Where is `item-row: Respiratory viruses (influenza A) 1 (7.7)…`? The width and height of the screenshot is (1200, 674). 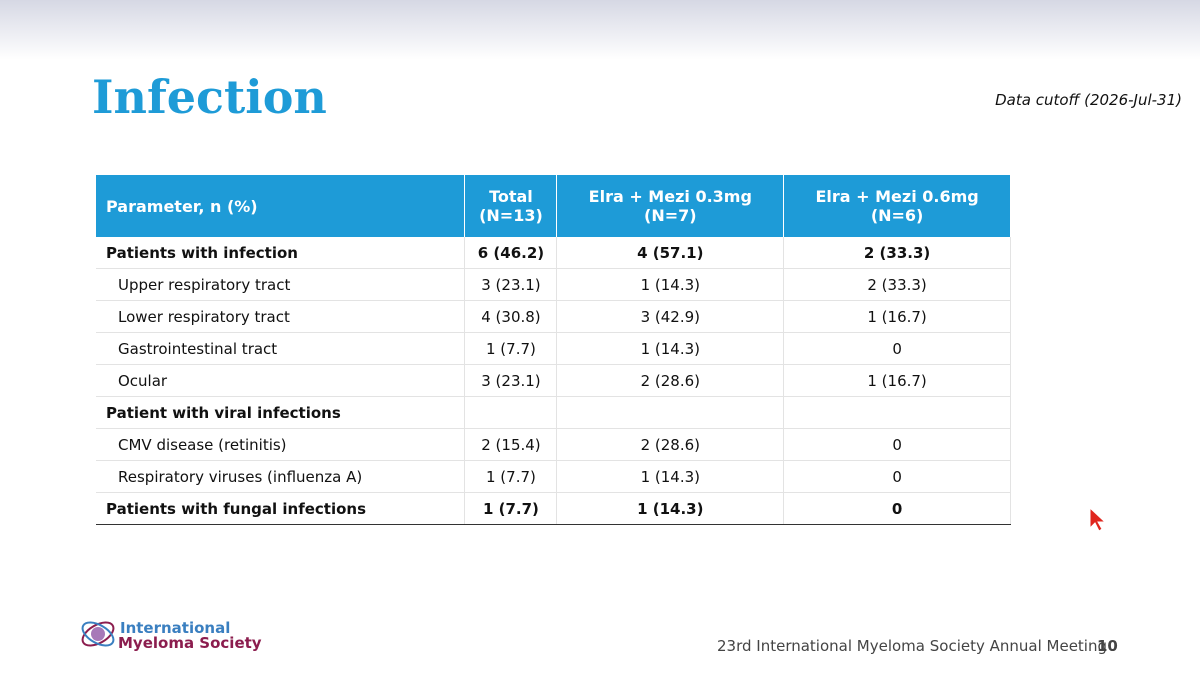 item-row: Respiratory viruses (influenza A) 1 (7.7)… is located at coordinates (553, 476).